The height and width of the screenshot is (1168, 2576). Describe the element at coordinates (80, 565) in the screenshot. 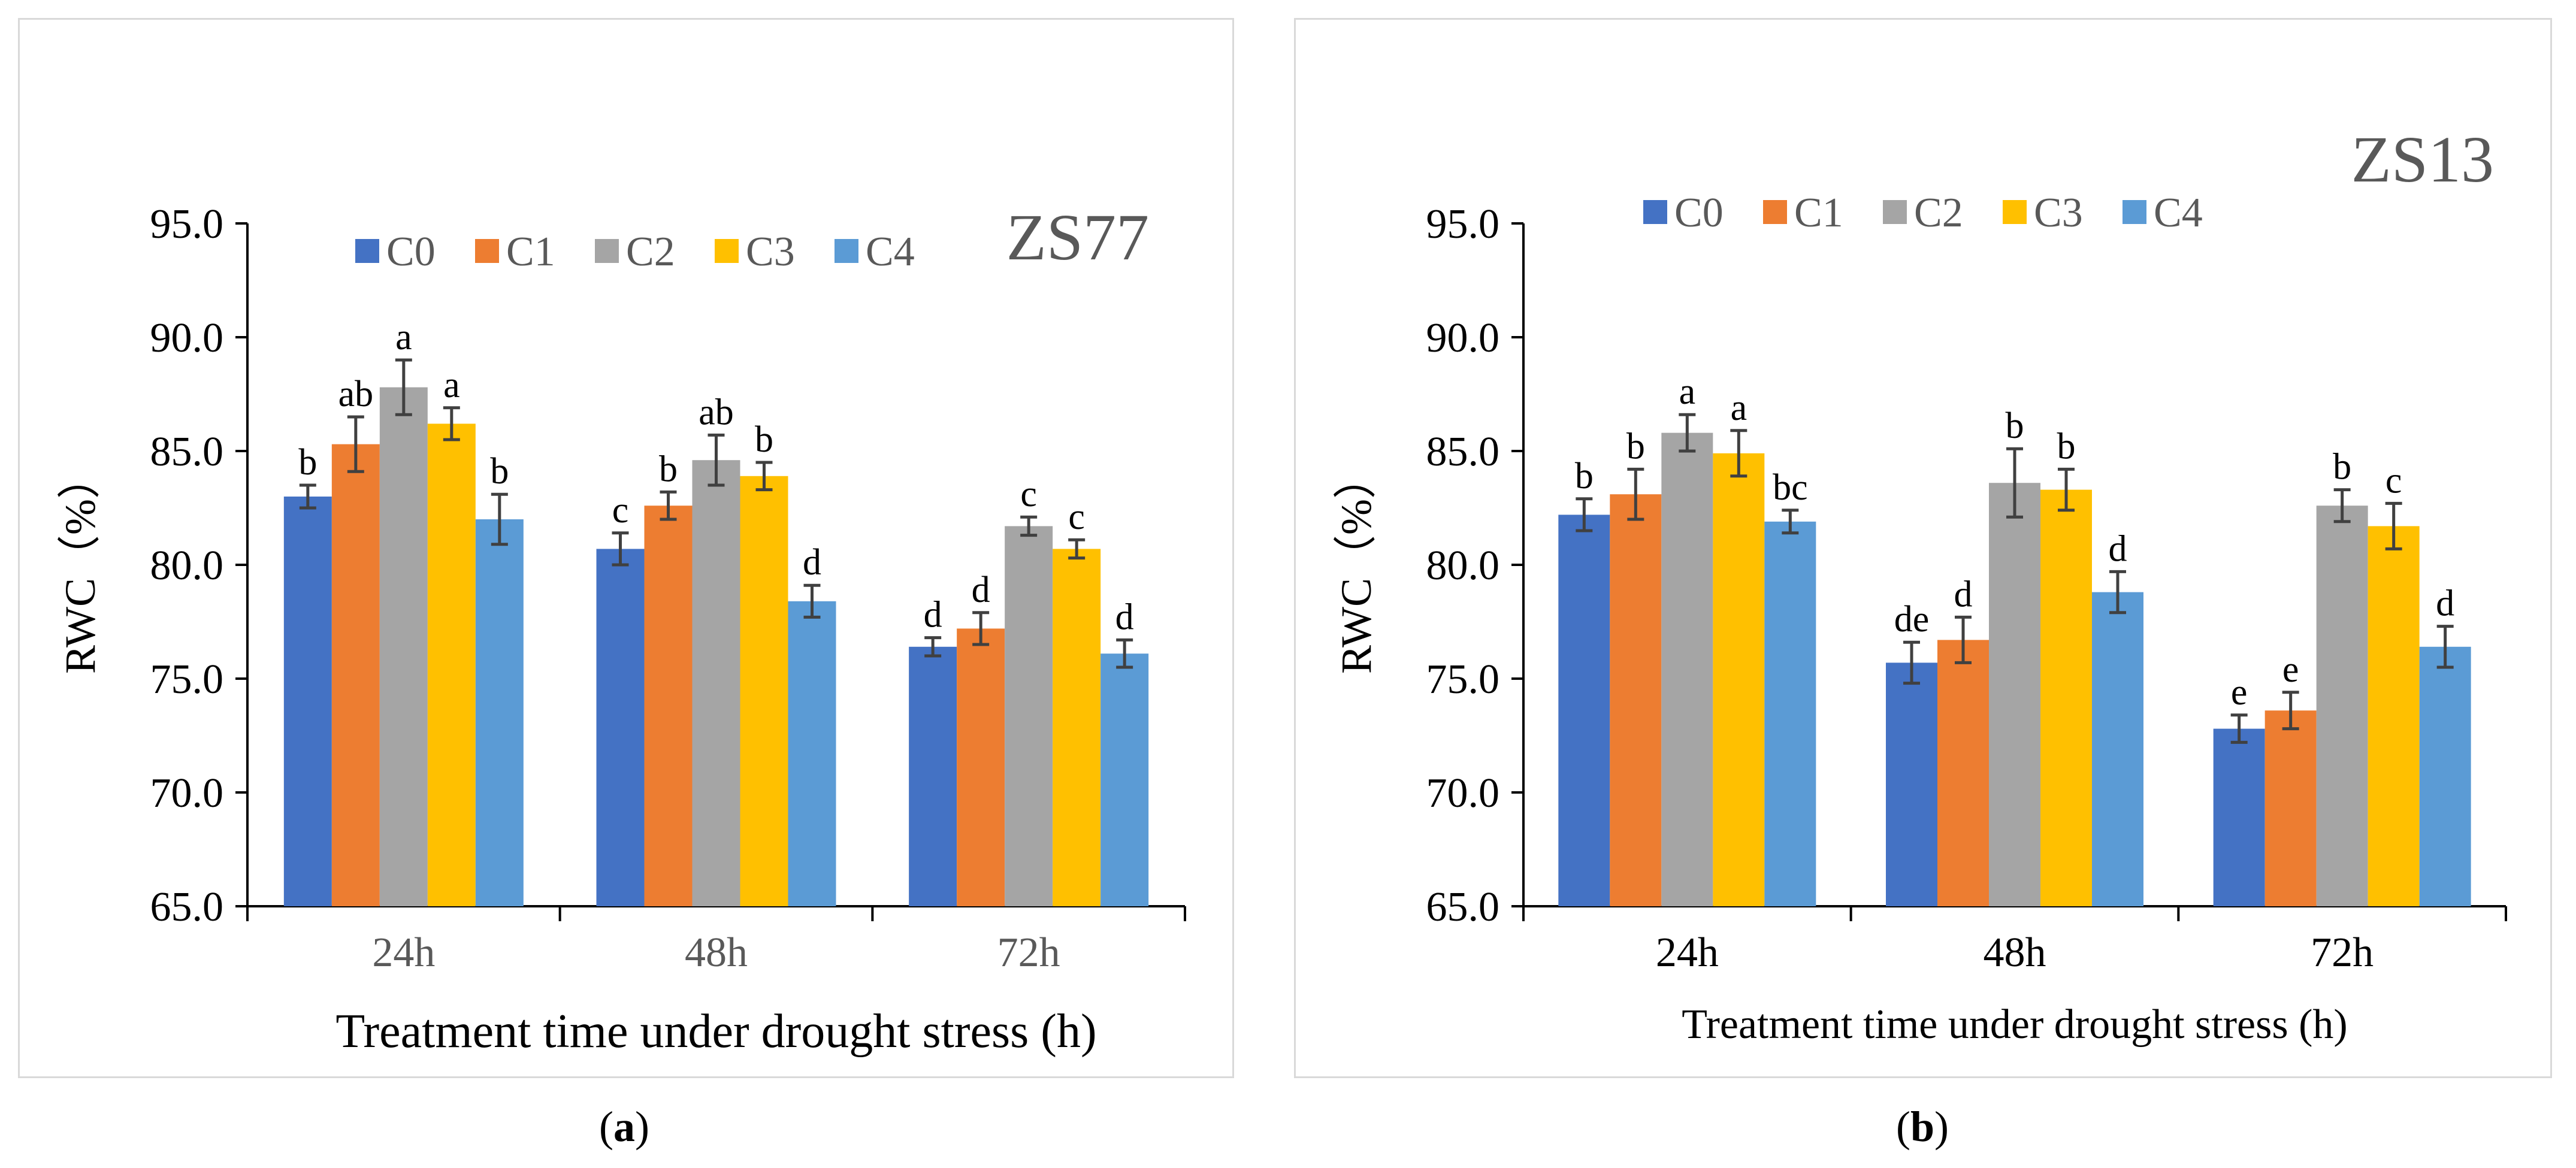

I see `y-axis-label: RWC（%）` at that location.